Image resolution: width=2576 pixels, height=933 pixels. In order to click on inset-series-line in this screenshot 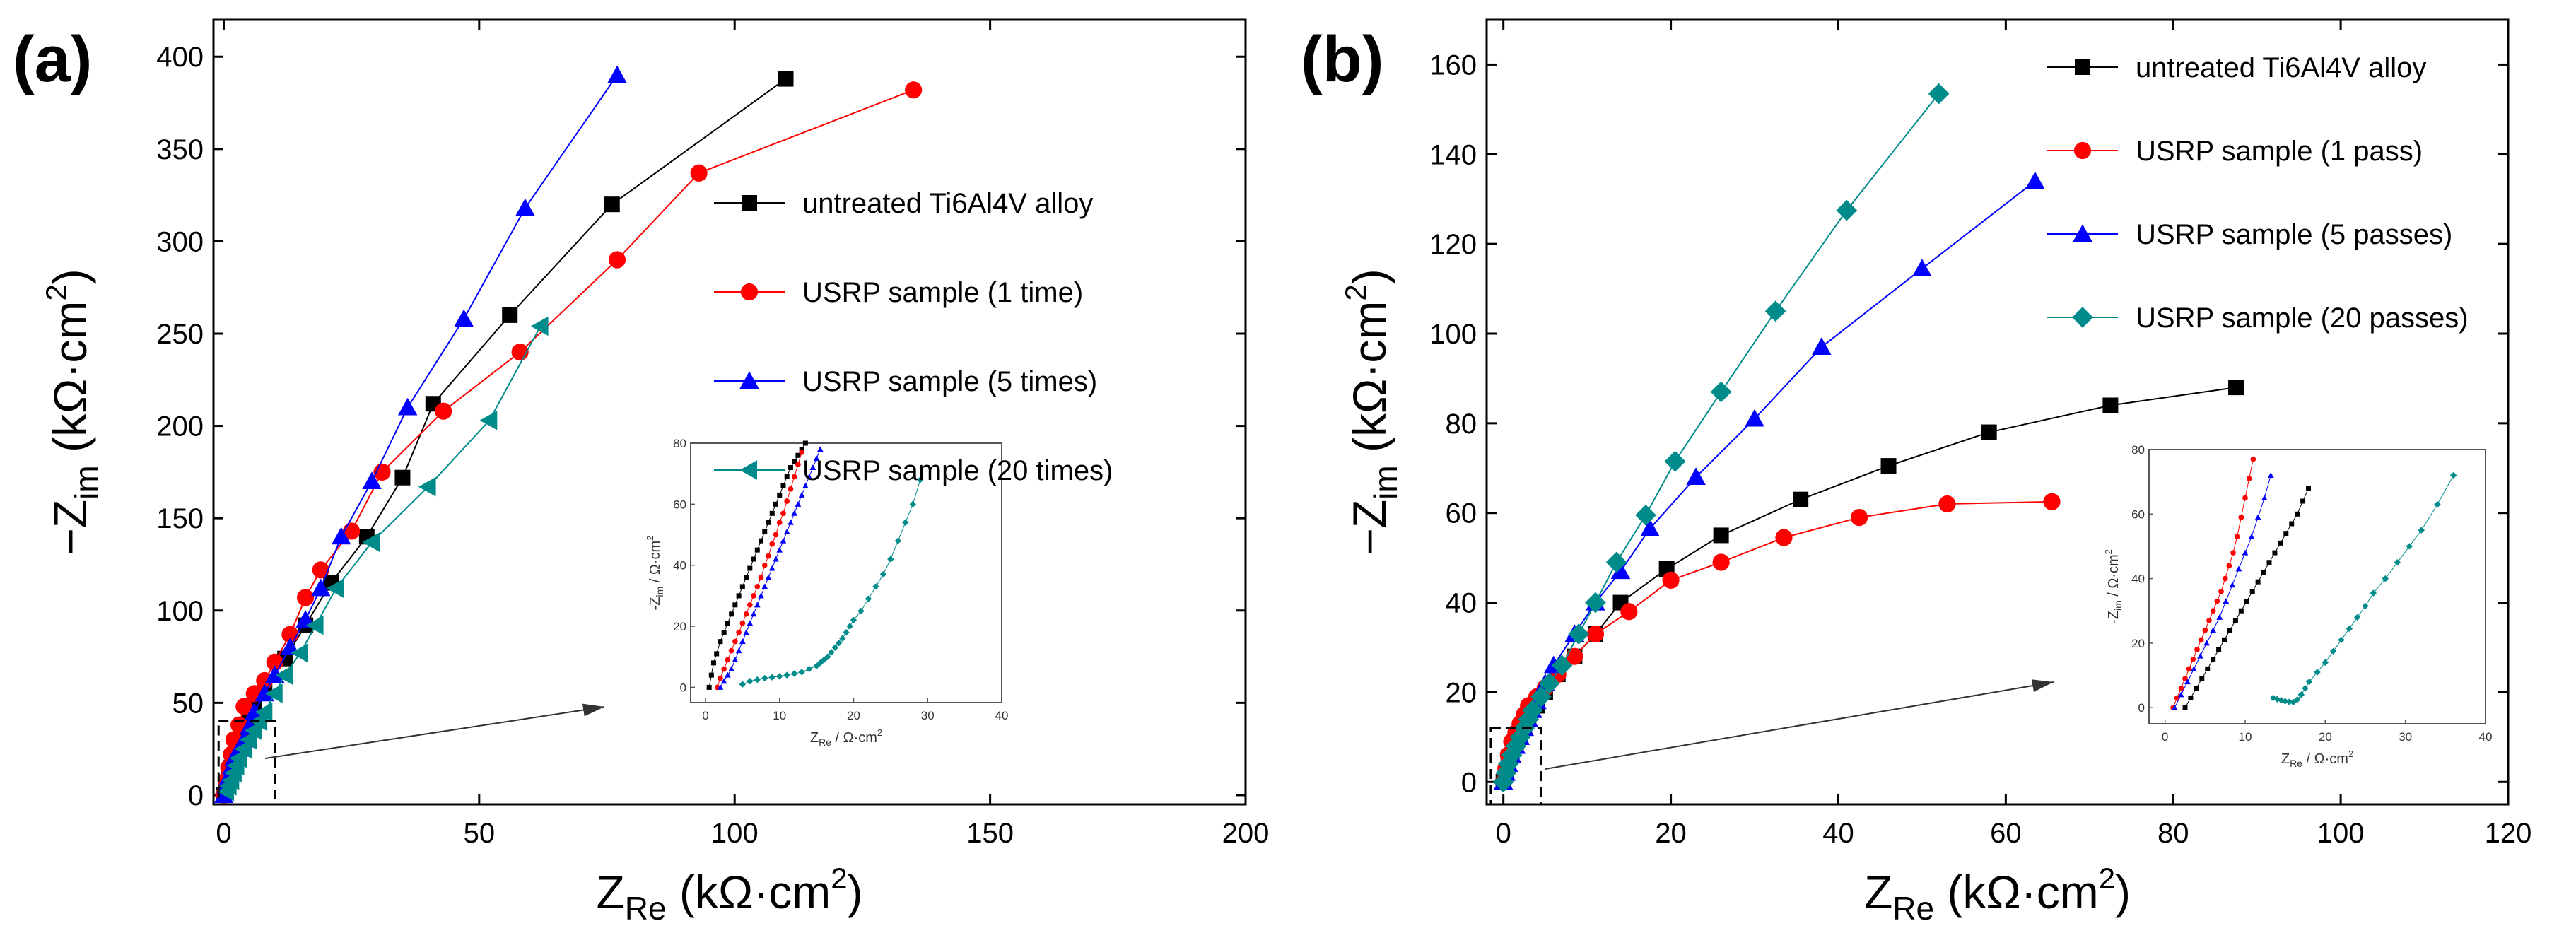, I will do `click(757, 565)`.